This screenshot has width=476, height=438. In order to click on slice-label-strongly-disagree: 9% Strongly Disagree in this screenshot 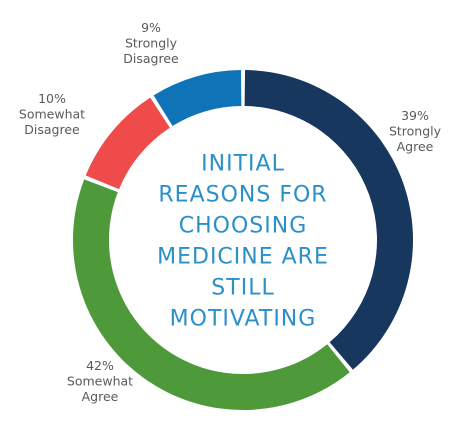, I will do `click(151, 43)`.